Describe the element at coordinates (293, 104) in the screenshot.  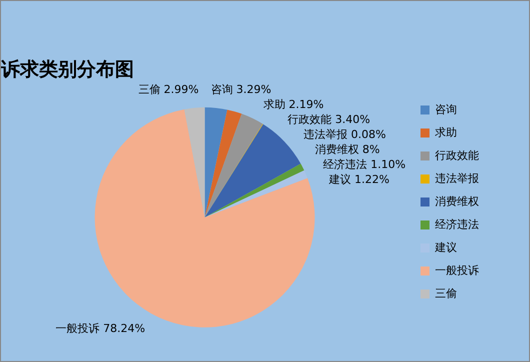
I see `category-label: 求助 2.19%` at that location.